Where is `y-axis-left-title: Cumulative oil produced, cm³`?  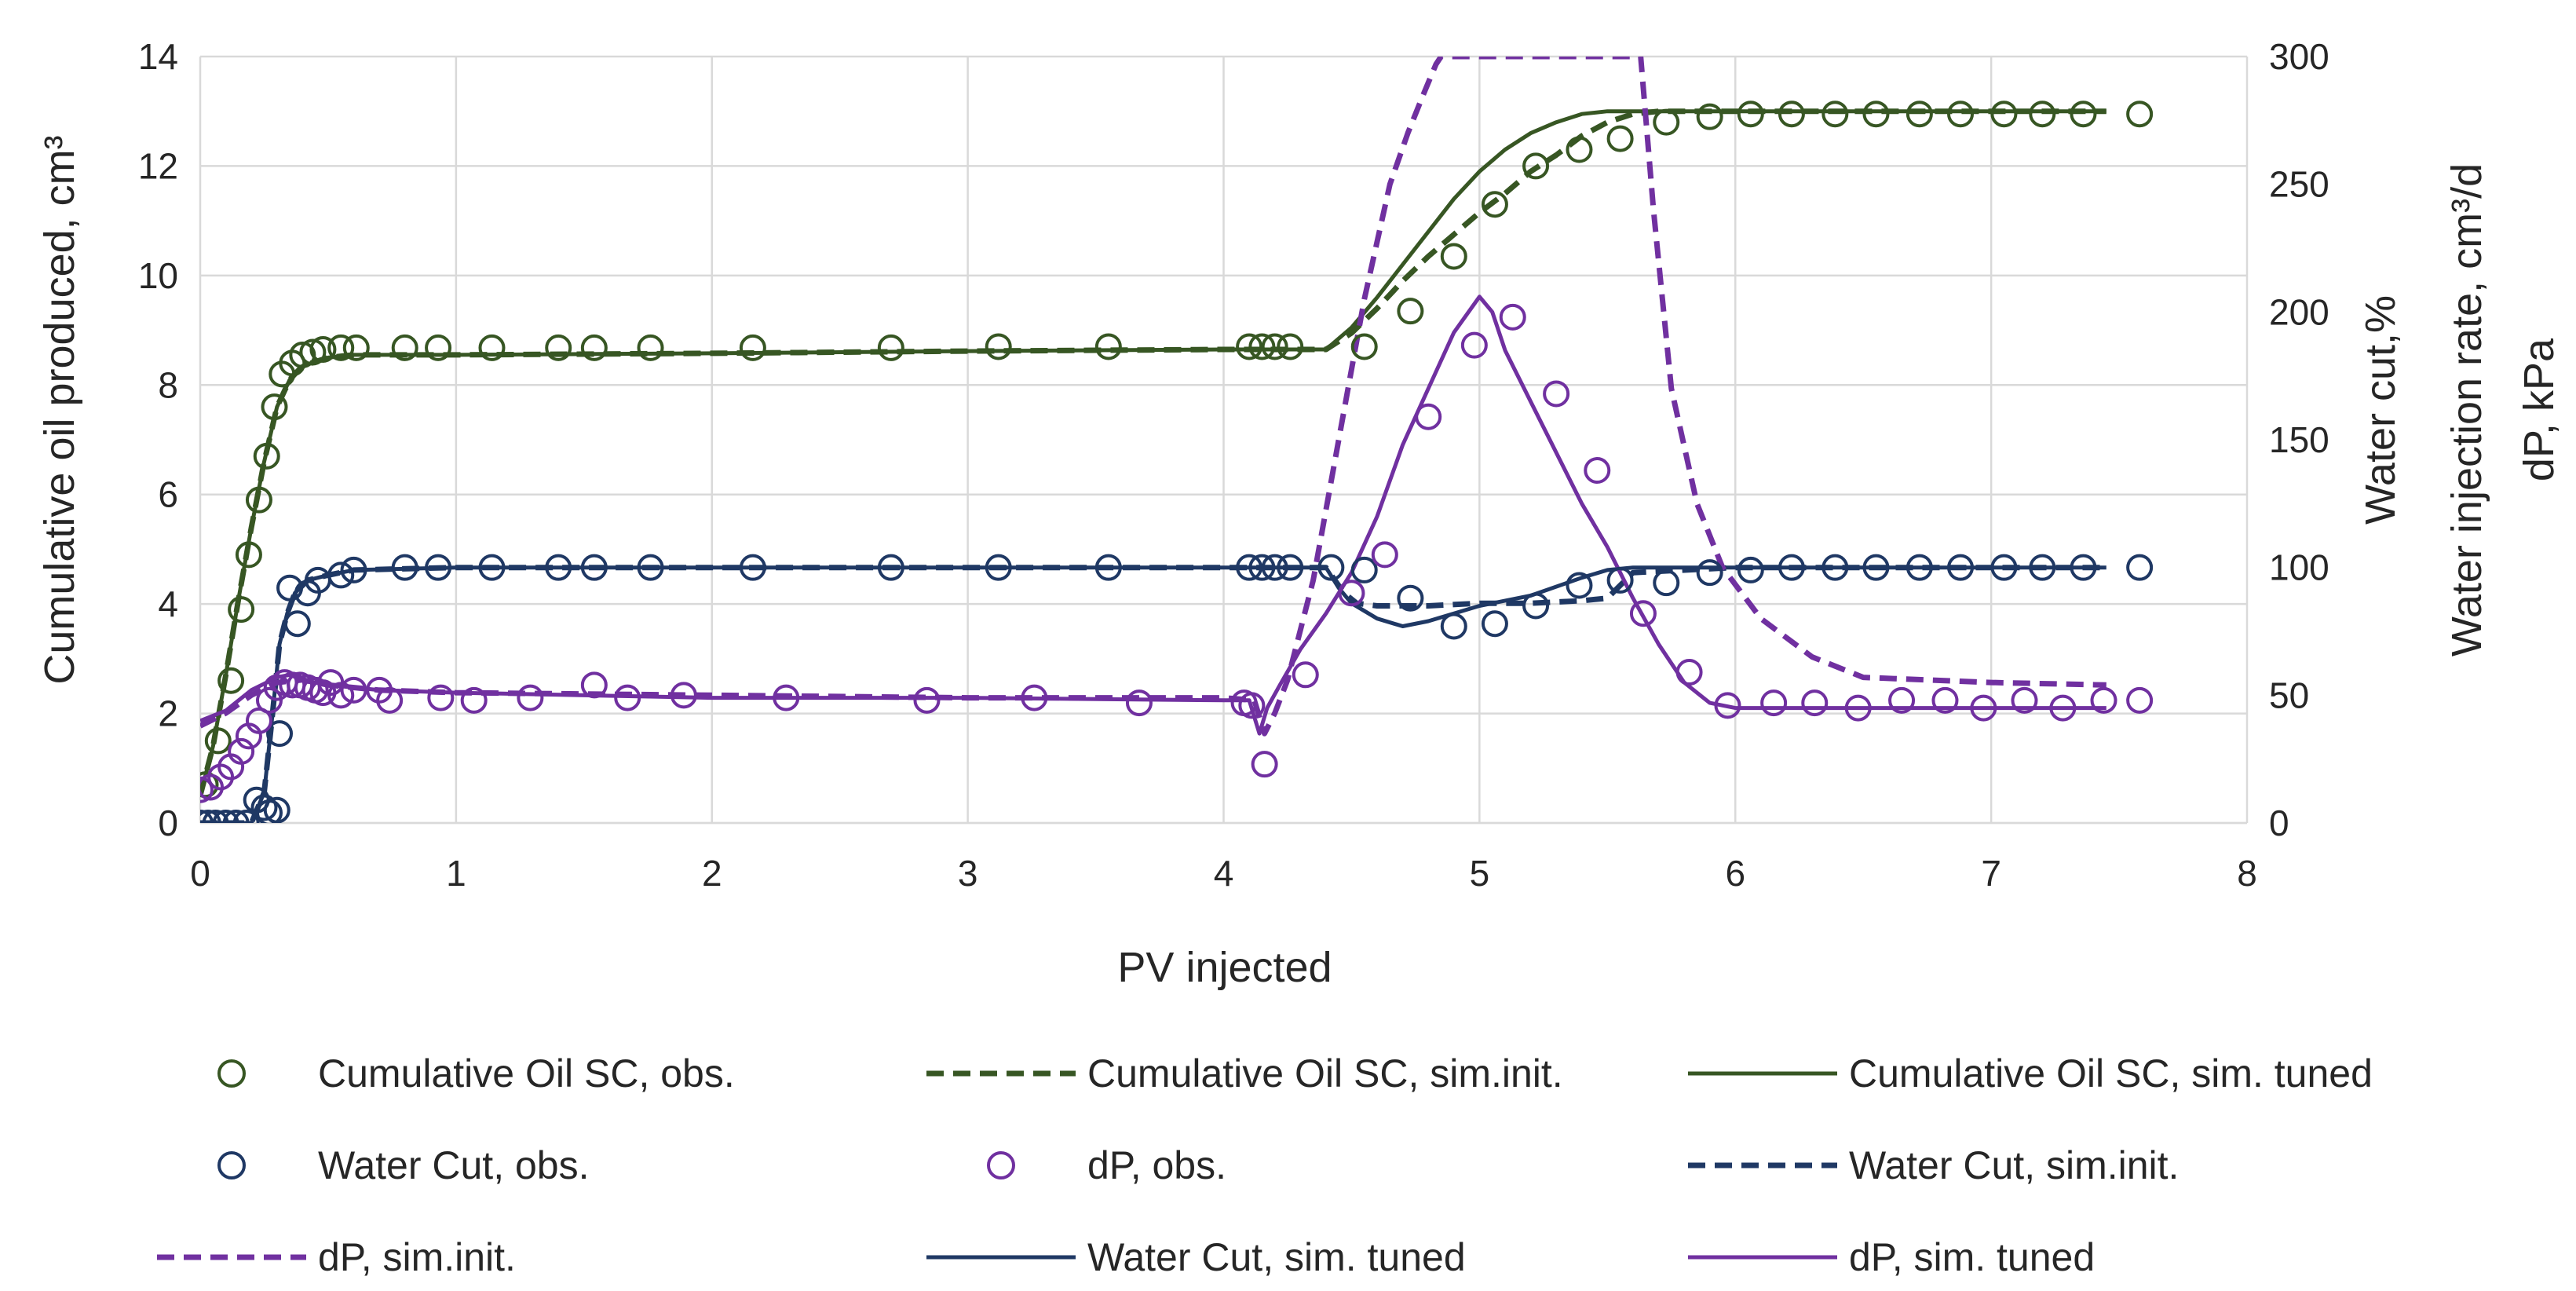 y-axis-left-title: Cumulative oil produced, cm³ is located at coordinates (59, 410).